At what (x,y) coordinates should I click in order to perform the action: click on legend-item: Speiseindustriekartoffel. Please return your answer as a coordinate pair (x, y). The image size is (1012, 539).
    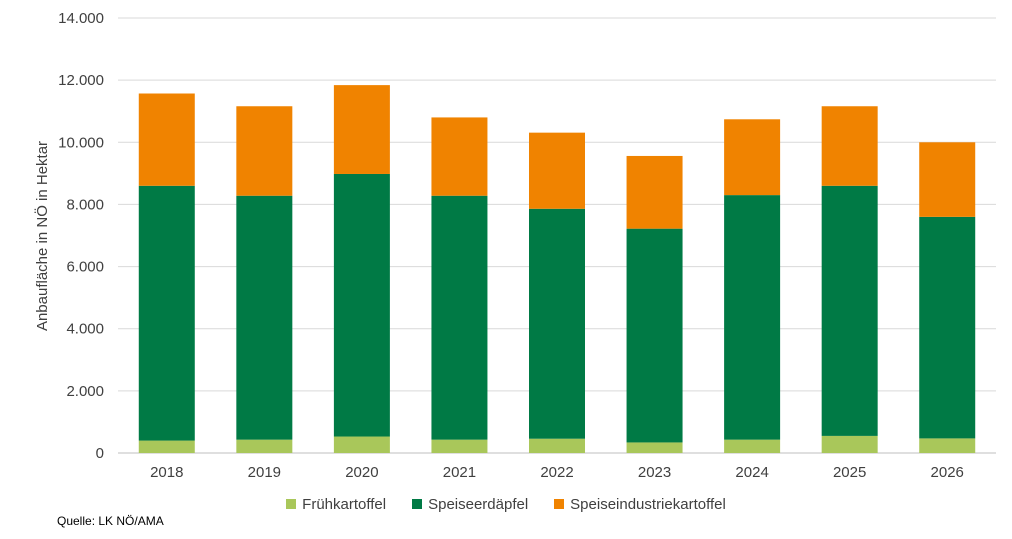
    Looking at the image, I should click on (640, 504).